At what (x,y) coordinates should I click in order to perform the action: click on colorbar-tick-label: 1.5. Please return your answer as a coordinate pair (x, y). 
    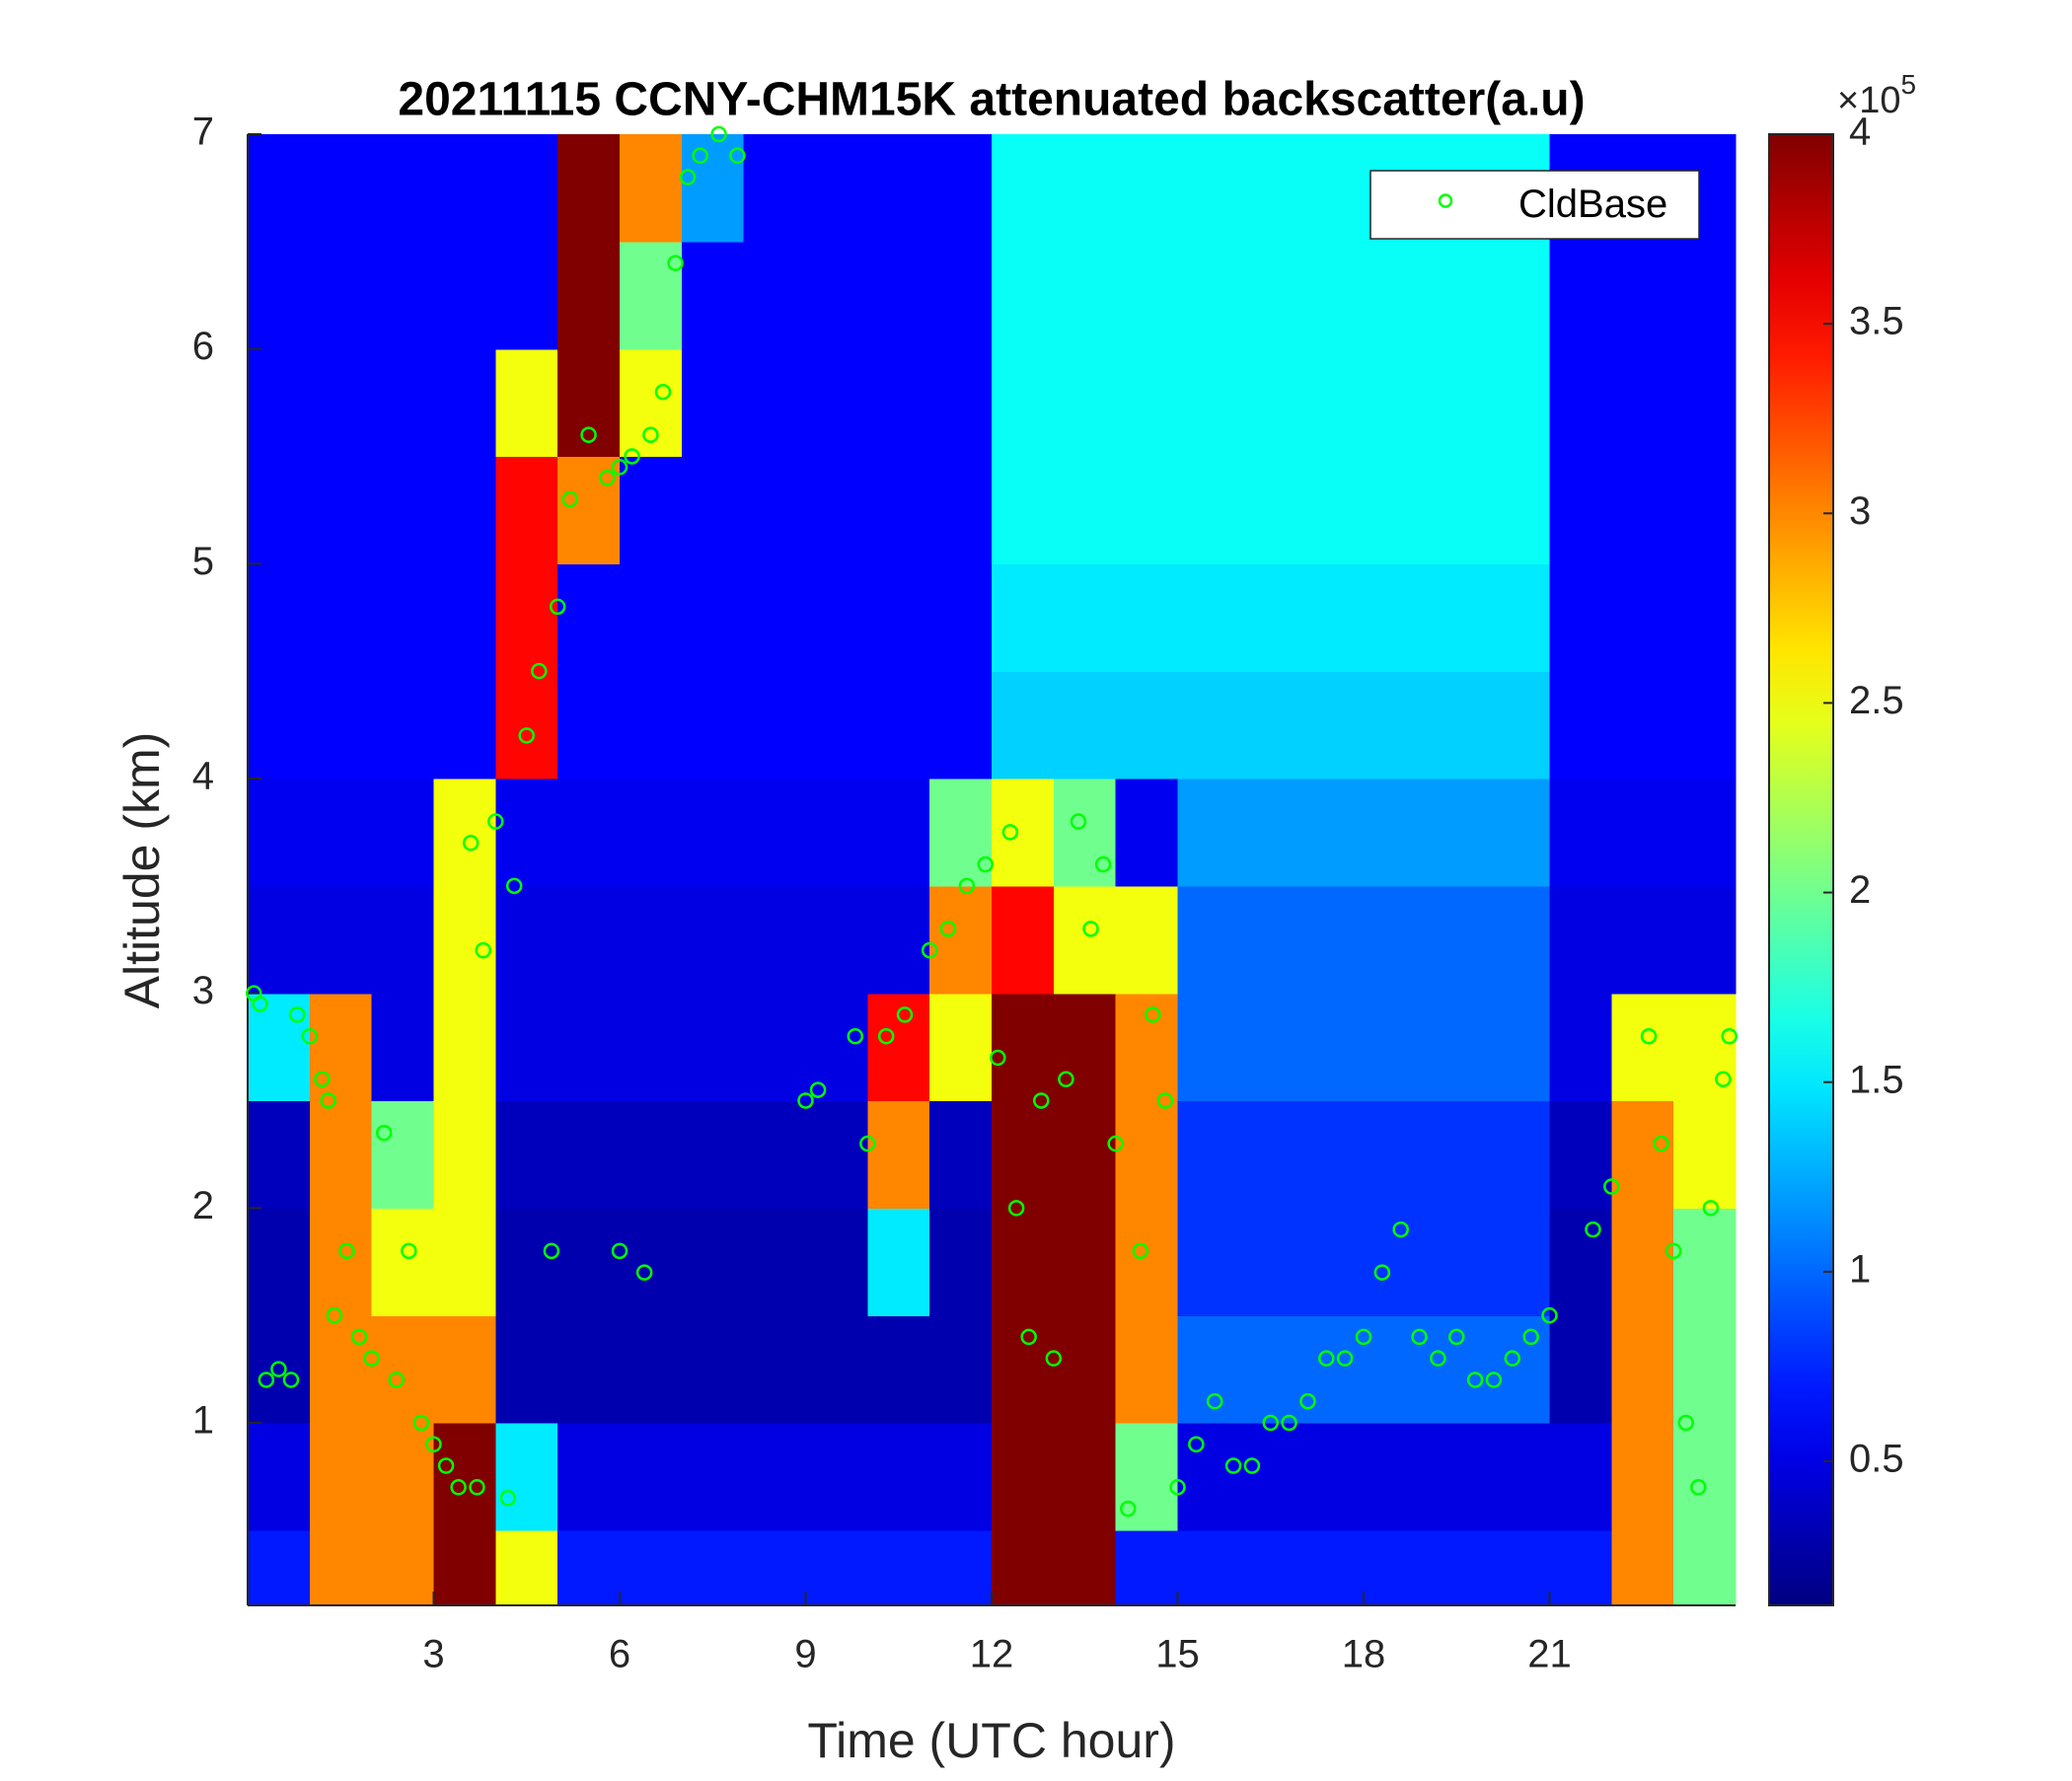
    Looking at the image, I should click on (1877, 1079).